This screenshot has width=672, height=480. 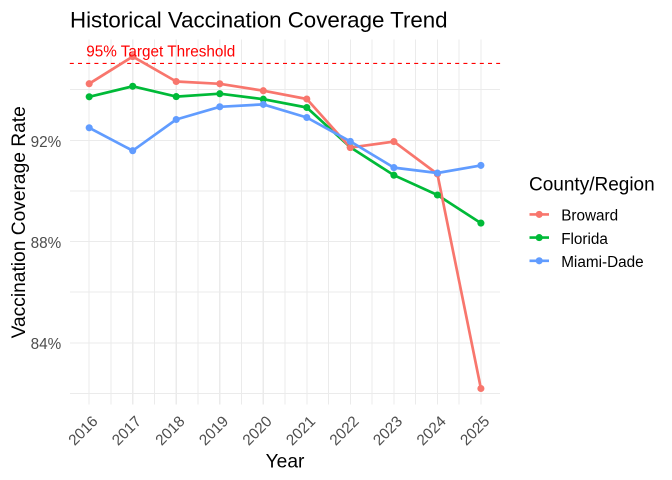 I want to click on svg-text: Miami-Dade, so click(x=602, y=262).